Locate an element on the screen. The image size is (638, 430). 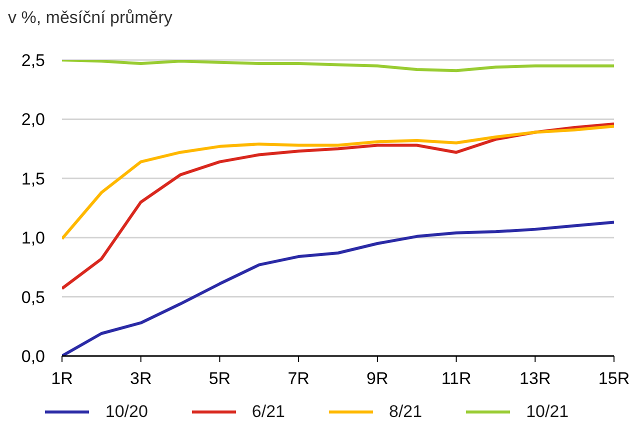
y-tick-label: 2,5 is located at coordinates (33, 60).